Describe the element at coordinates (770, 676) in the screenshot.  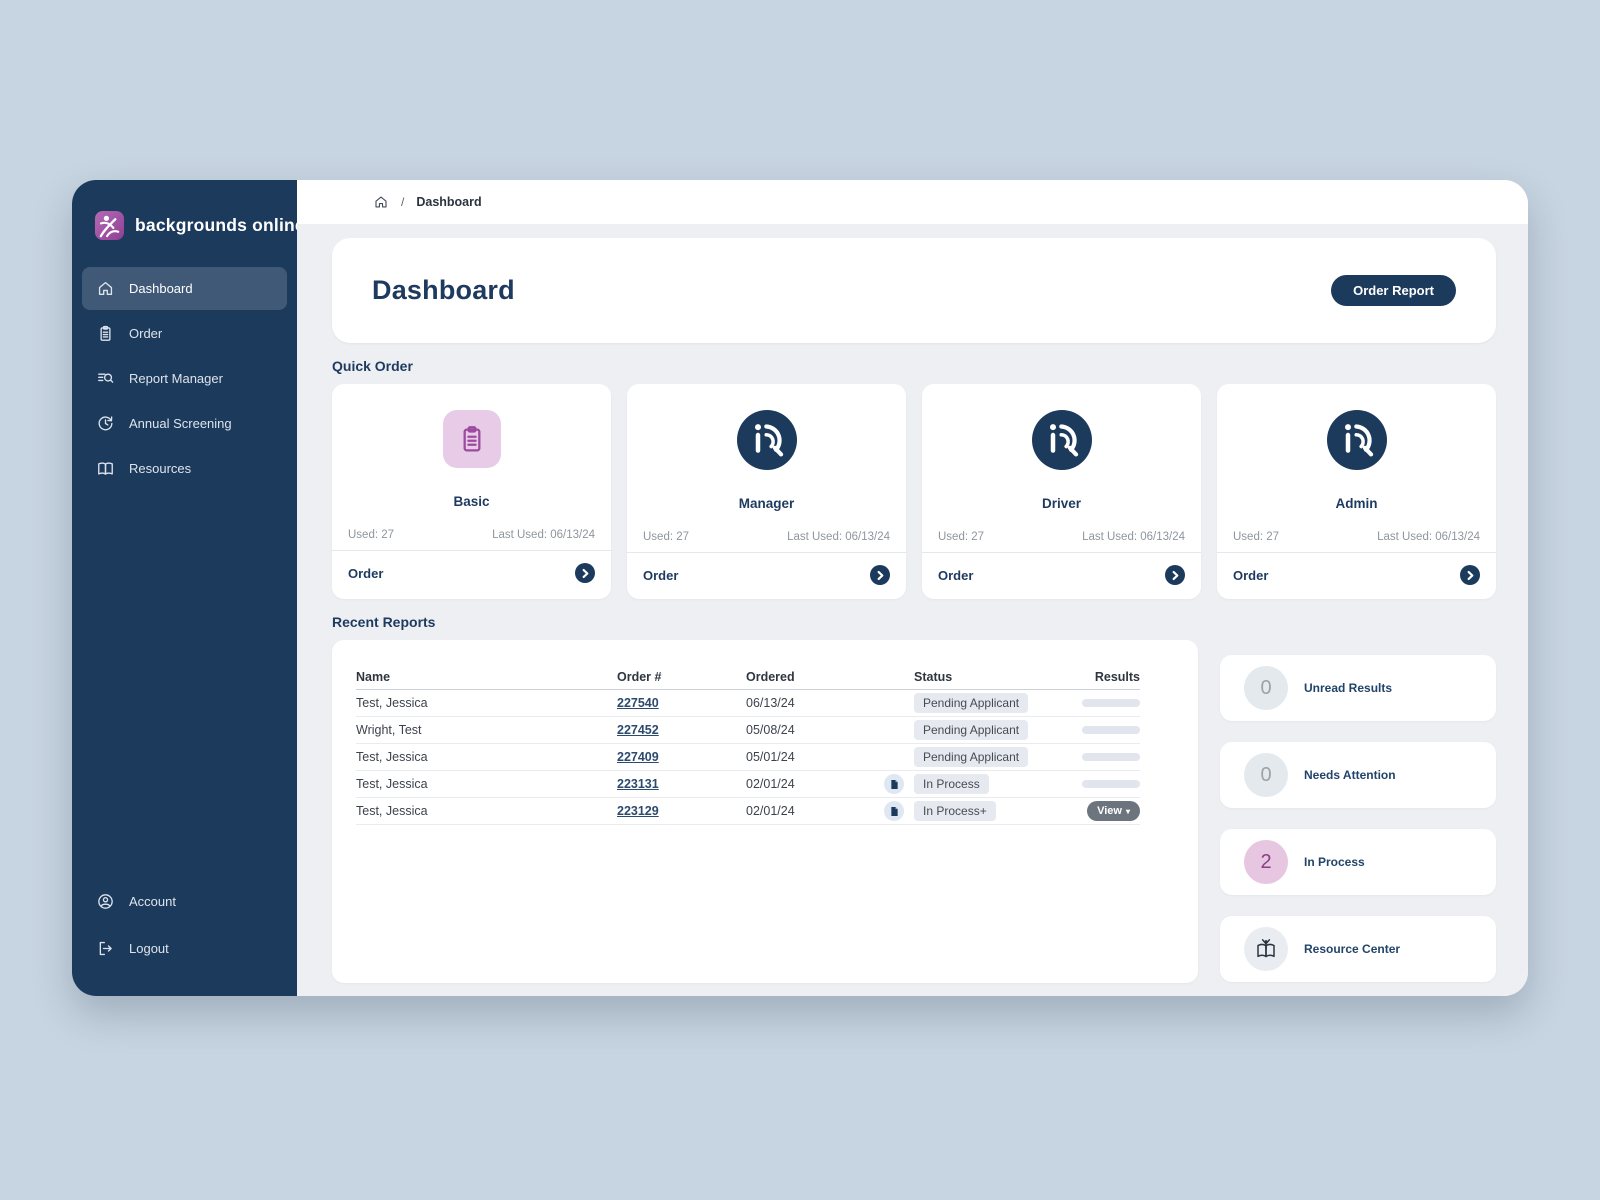
I see `column-header-ordered: Ordered` at that location.